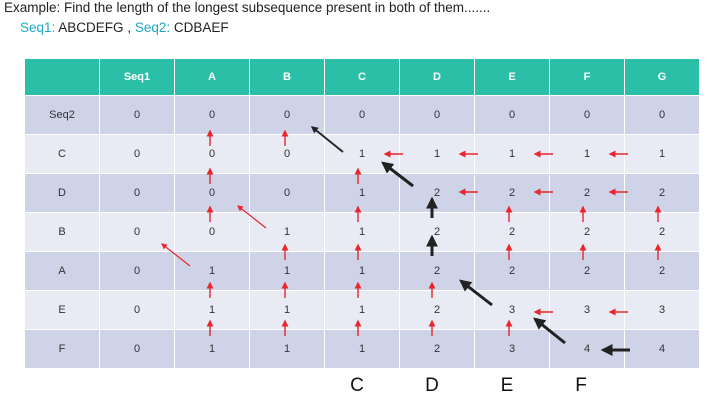 Image resolution: width=712 pixels, height=400 pixels. Describe the element at coordinates (91, 27) in the screenshot. I see `seq1-value: ABCDEFG` at that location.